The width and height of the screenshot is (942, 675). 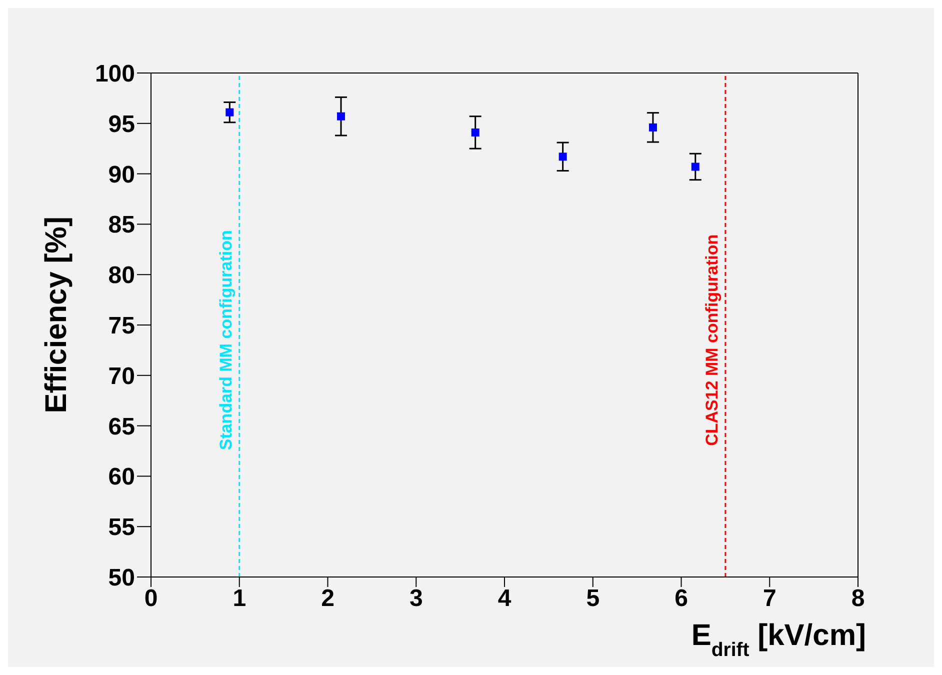 I want to click on y-tick-label: 80, so click(x=121, y=276).